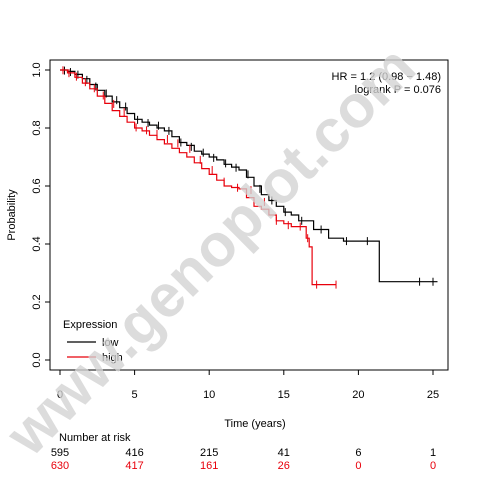 The height and width of the screenshot is (480, 480). I want to click on y-axis: 0.0 0.2 0.4 0.6 0.8 1.0, so click(40, 215).